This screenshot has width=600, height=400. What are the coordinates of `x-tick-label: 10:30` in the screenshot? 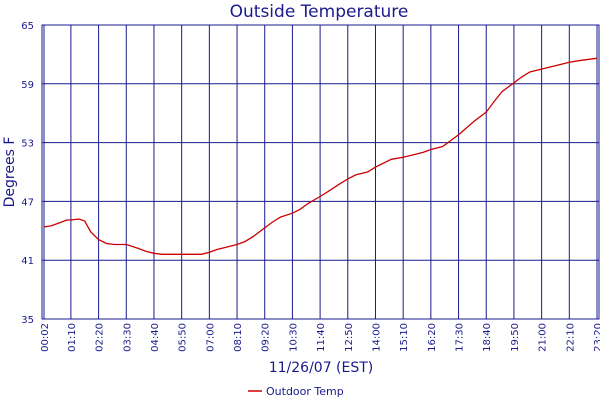 It's located at (293, 337).